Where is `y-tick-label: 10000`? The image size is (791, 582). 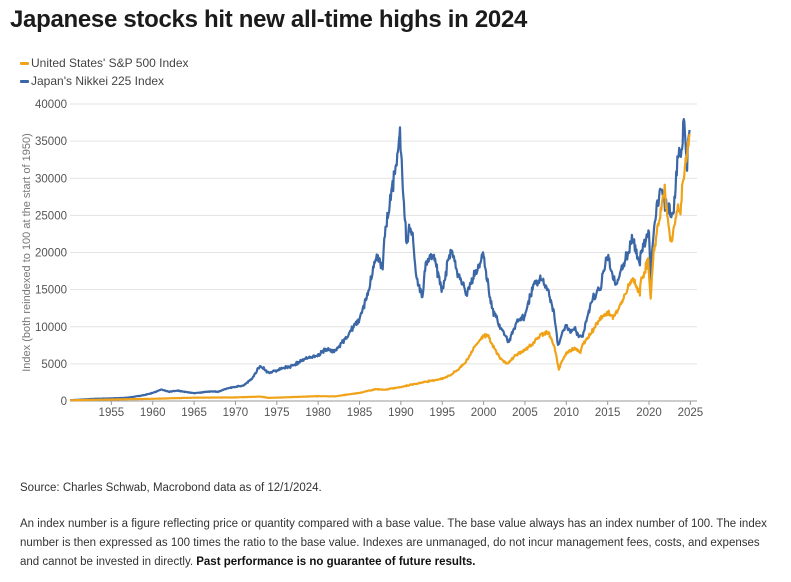 y-tick-label: 10000 is located at coordinates (51, 328).